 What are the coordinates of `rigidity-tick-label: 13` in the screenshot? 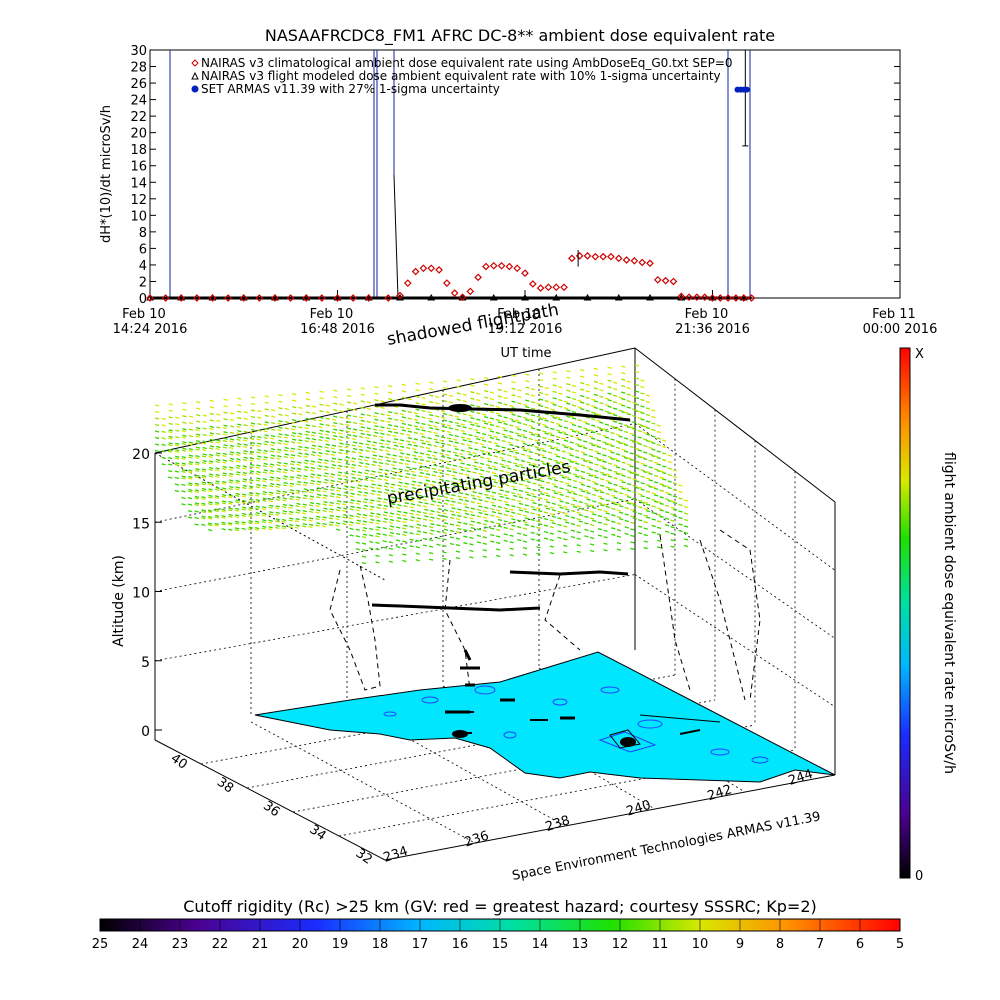 It's located at (580, 944).